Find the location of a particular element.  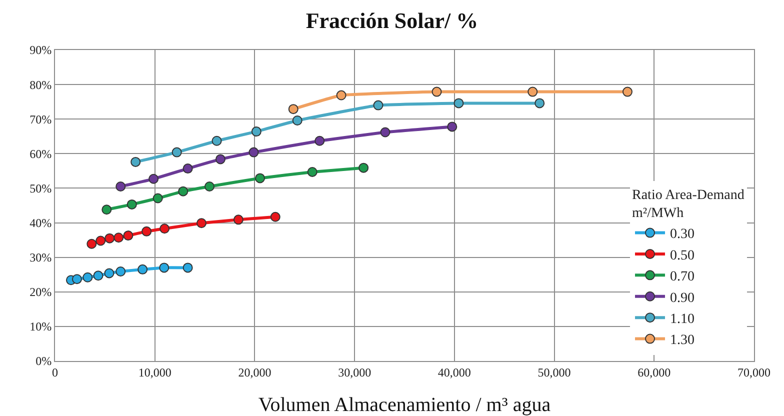

x-tick-label: 0 is located at coordinates (55, 372).